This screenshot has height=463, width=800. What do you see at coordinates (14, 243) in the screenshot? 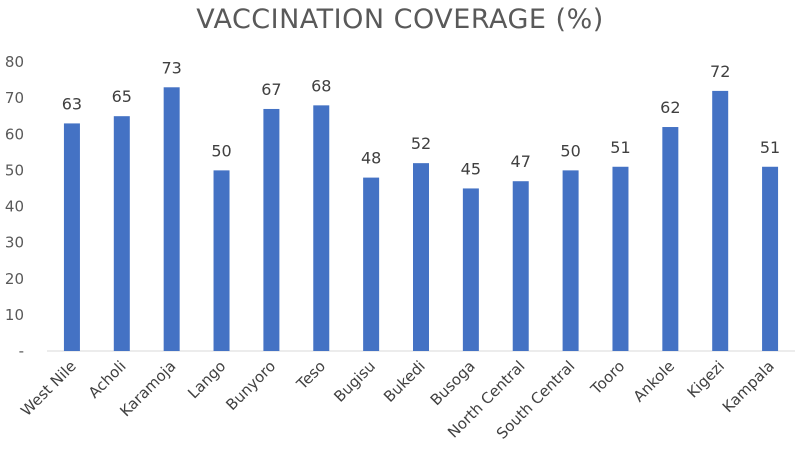
I see `y-tick-label: 30` at bounding box center [14, 243].